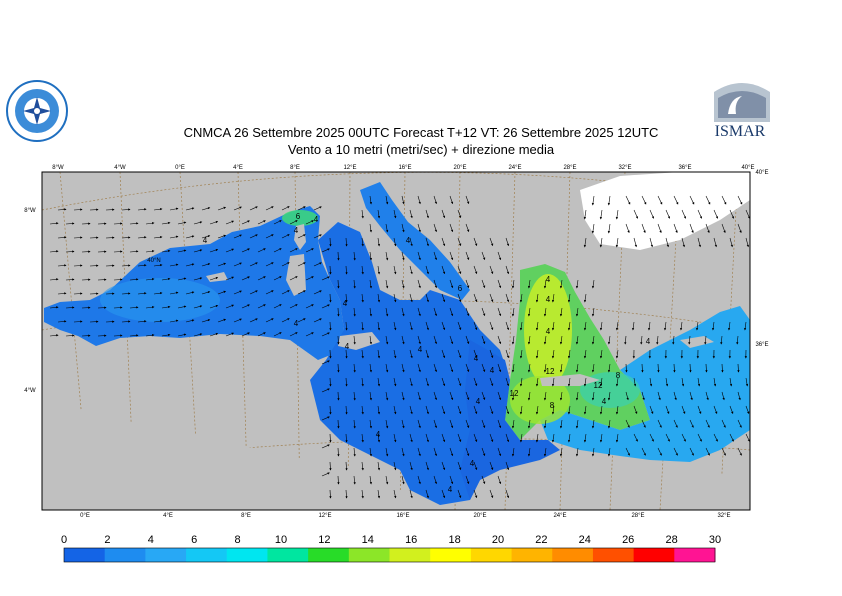 Image resolution: width=842 pixels, height=596 pixels. I want to click on colorbar-label-7: 14, so click(367, 540).